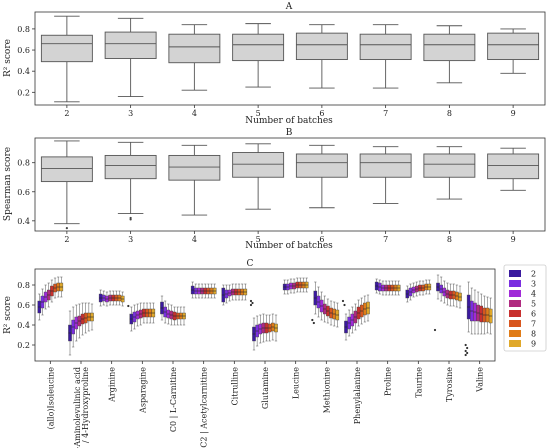 The height and width of the screenshot is (448, 550). Describe the element at coordinates (533, 334) in the screenshot. I see `legend-label: 8` at that location.